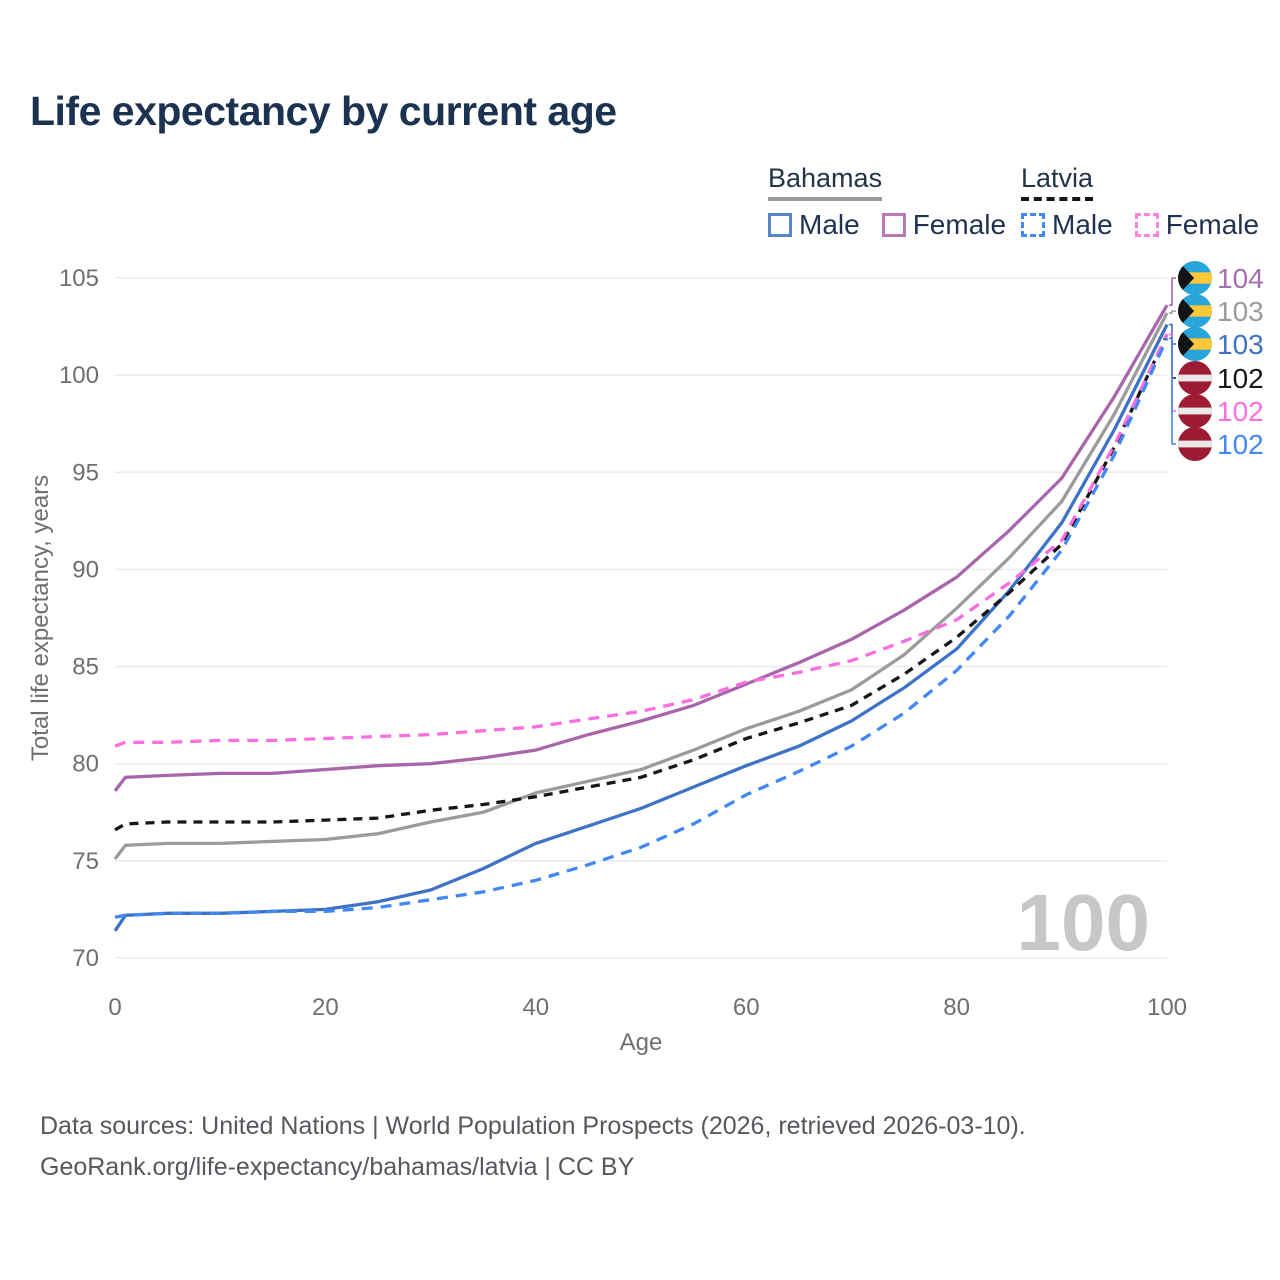  Describe the element at coordinates (1140, 202) in the screenshot. I see `legend-group-latvia: Latvia Male Female` at that location.